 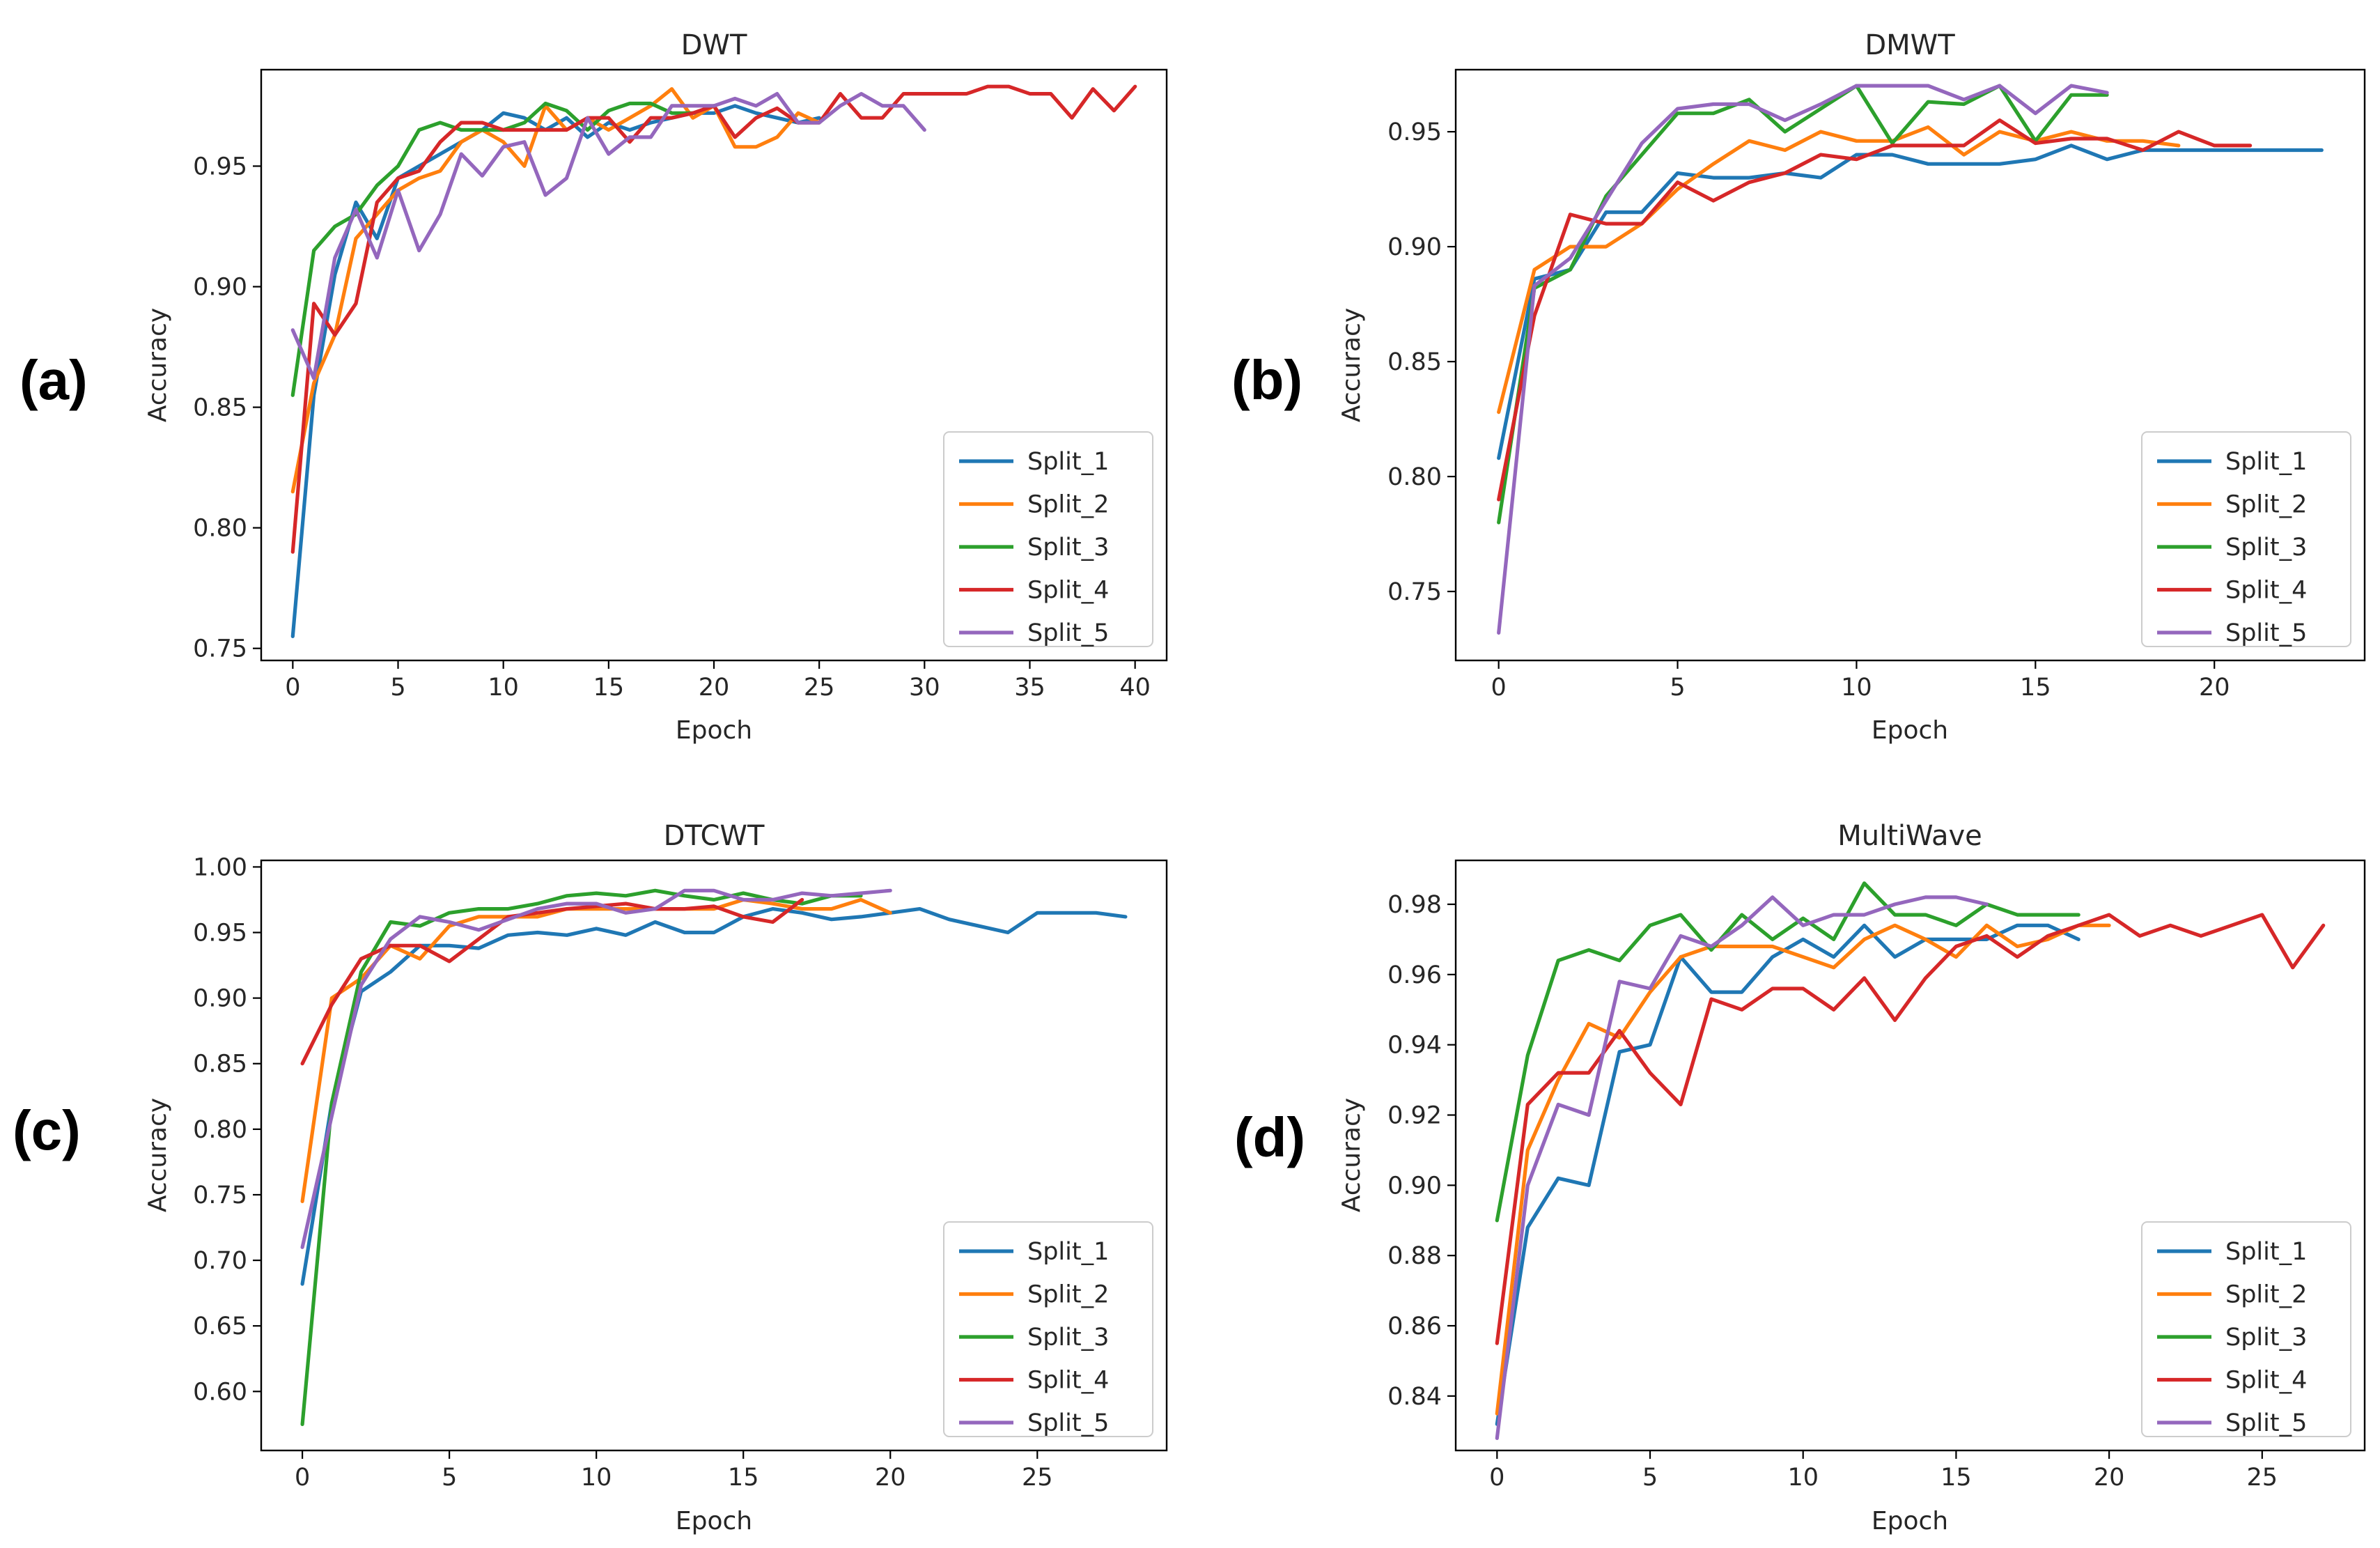 What do you see at coordinates (220, 1326) in the screenshot?
I see `y-tick-label: 0.65` at bounding box center [220, 1326].